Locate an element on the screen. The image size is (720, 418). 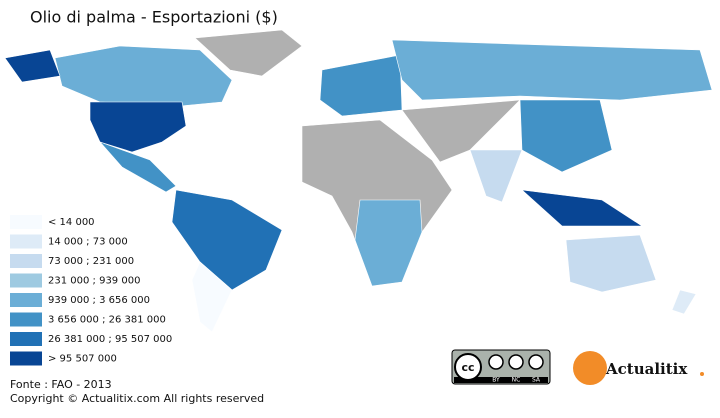
legend-label: 231 000 ; 939 000 is located at coordinates (94, 281).